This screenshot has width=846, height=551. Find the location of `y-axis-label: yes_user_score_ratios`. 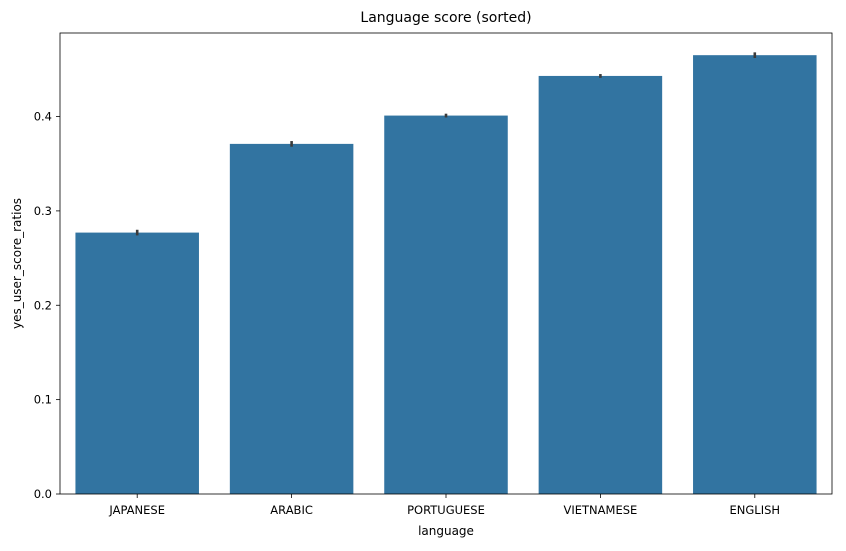

y-axis-label: yes_user_score_ratios is located at coordinates (17, 263).